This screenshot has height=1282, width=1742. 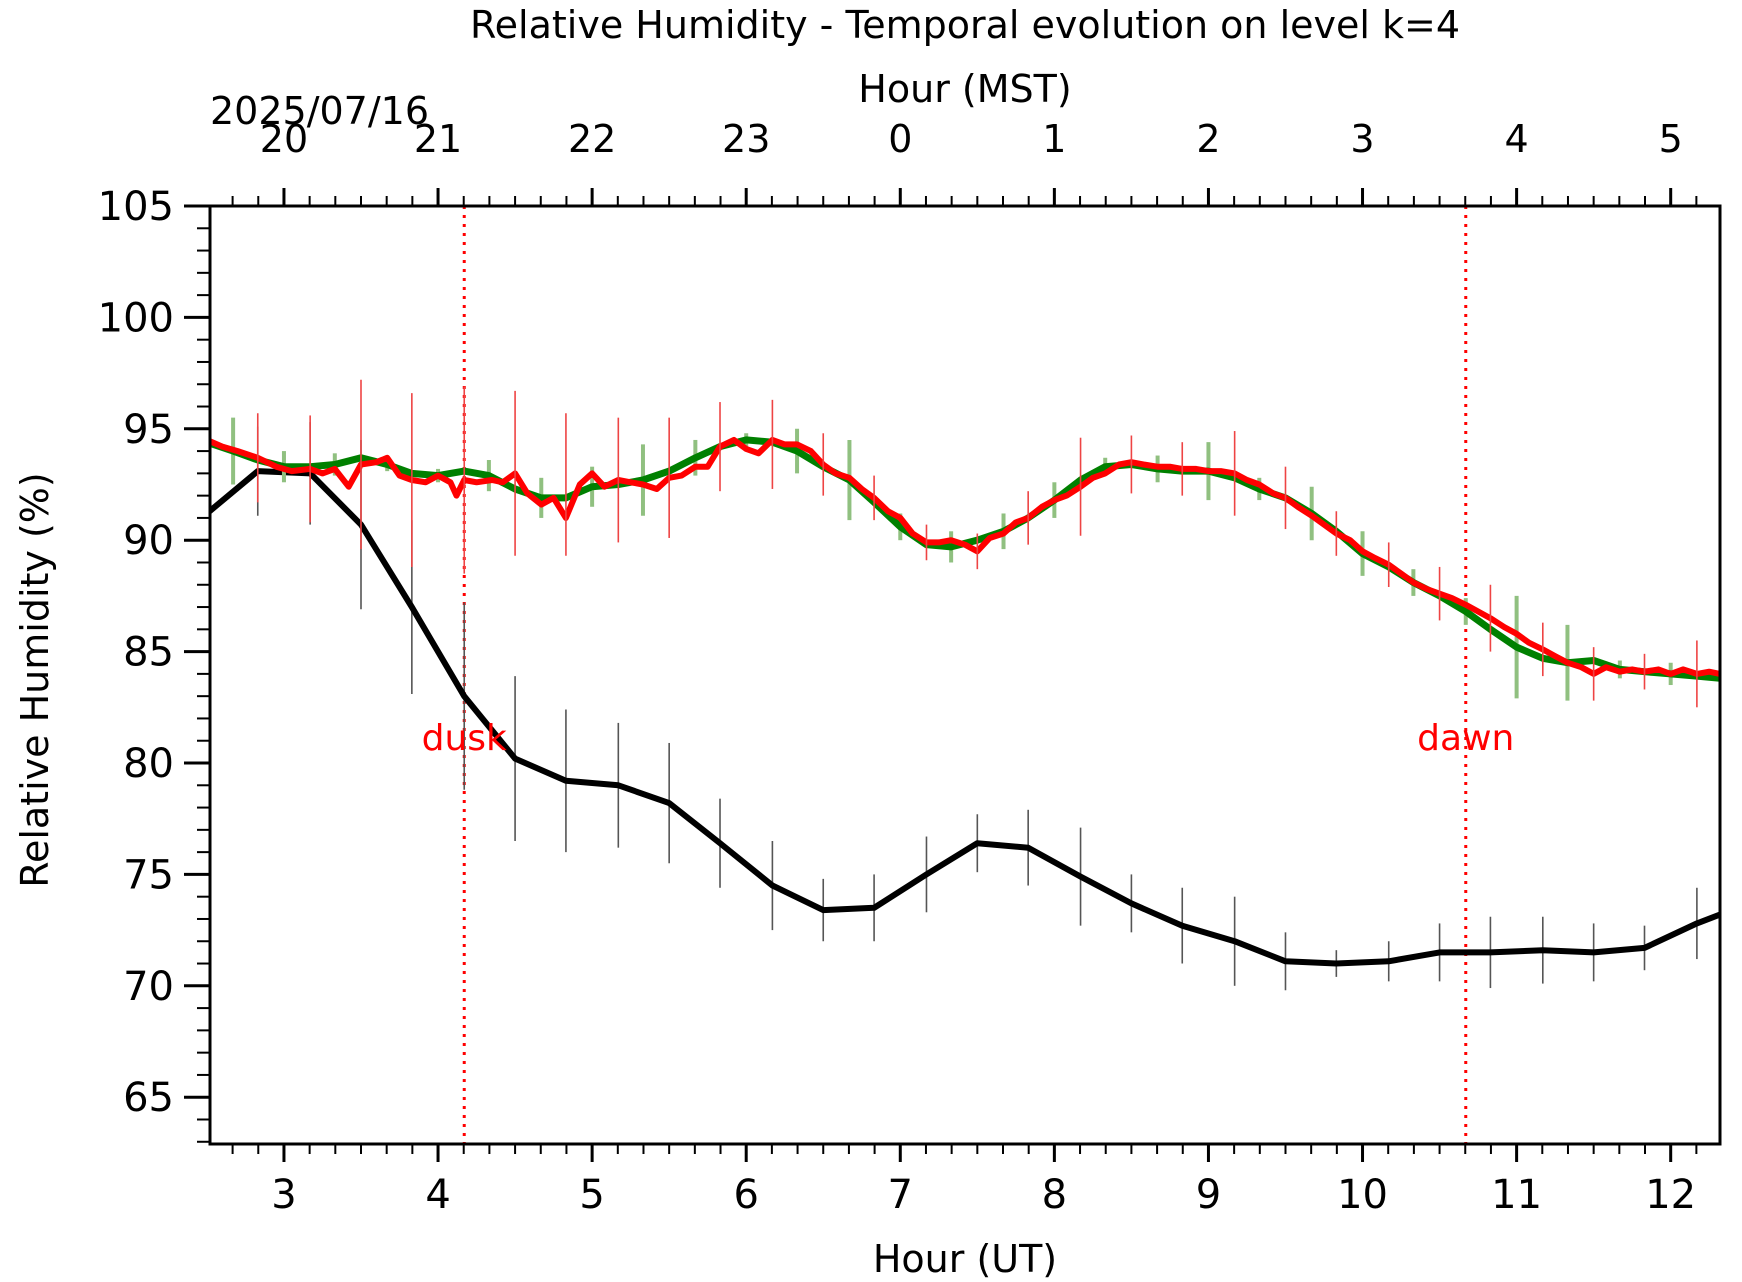 I want to click on y-tick-label: 105, so click(x=136, y=207).